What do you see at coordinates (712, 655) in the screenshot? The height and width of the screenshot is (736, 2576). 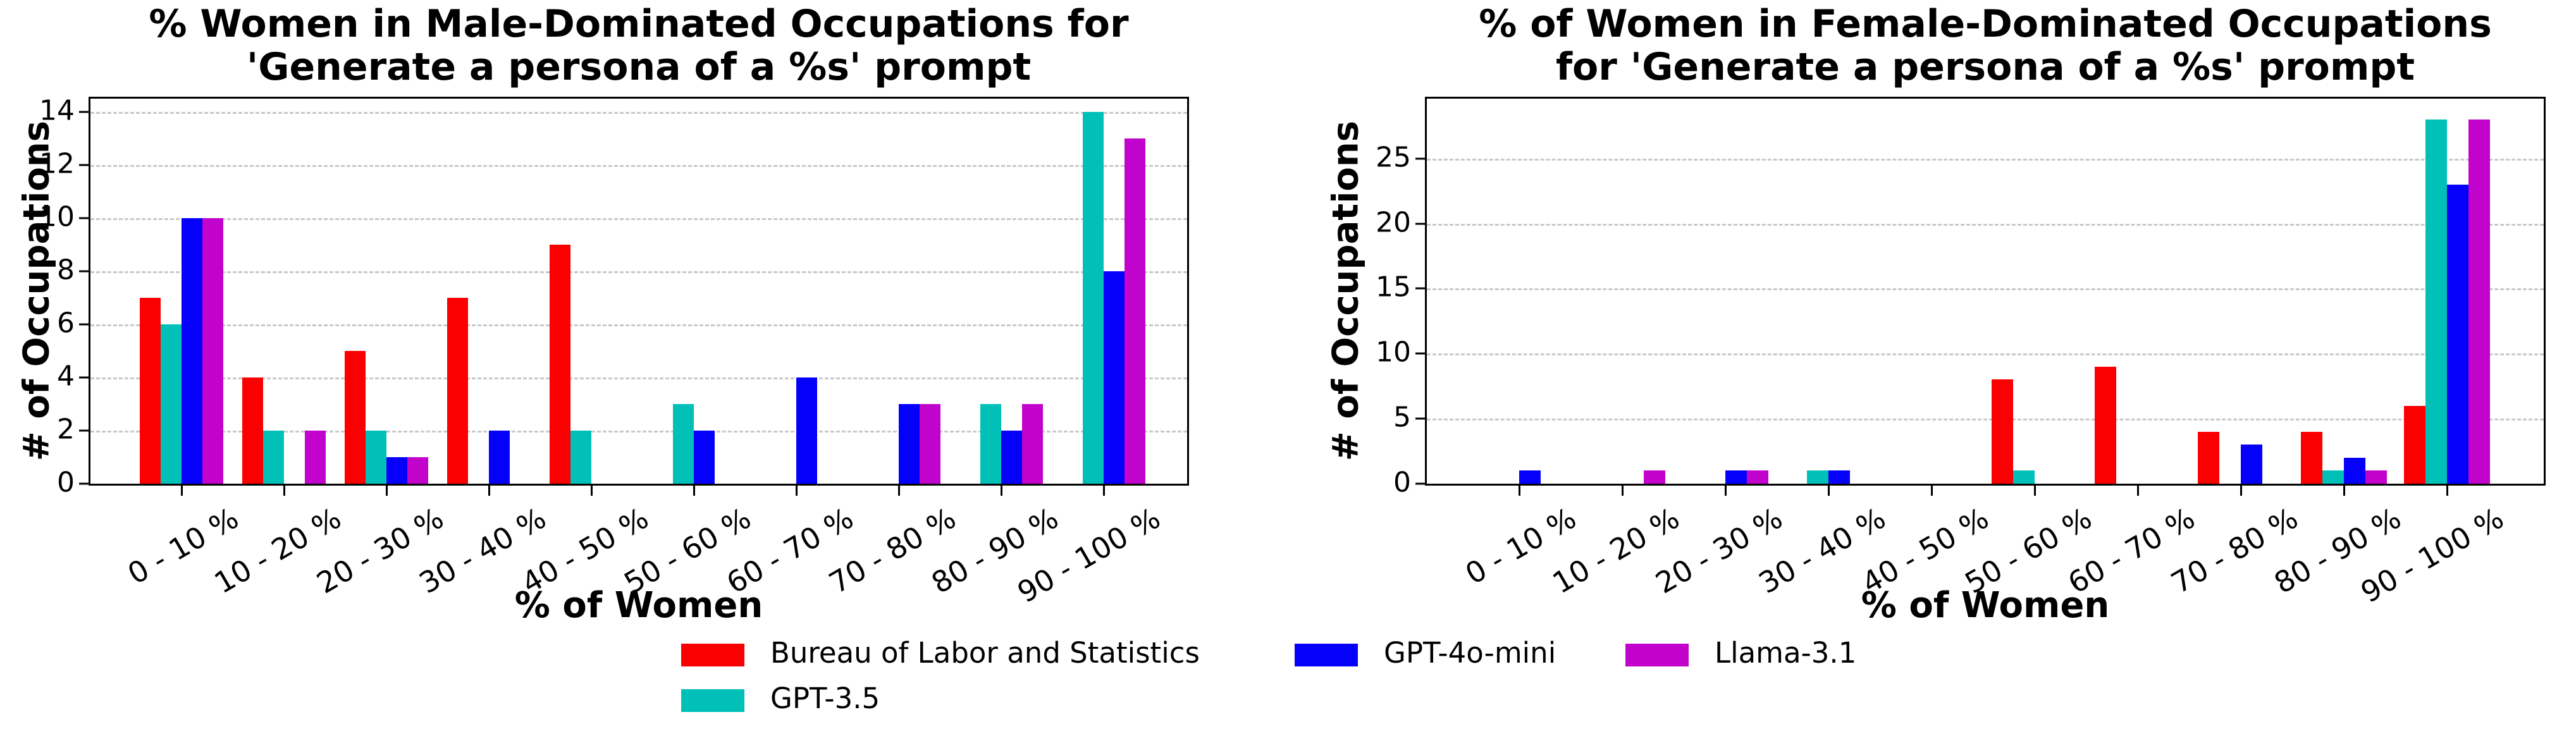 I see `legend-swatch-bureau-of-labor-and-statistics` at bounding box center [712, 655].